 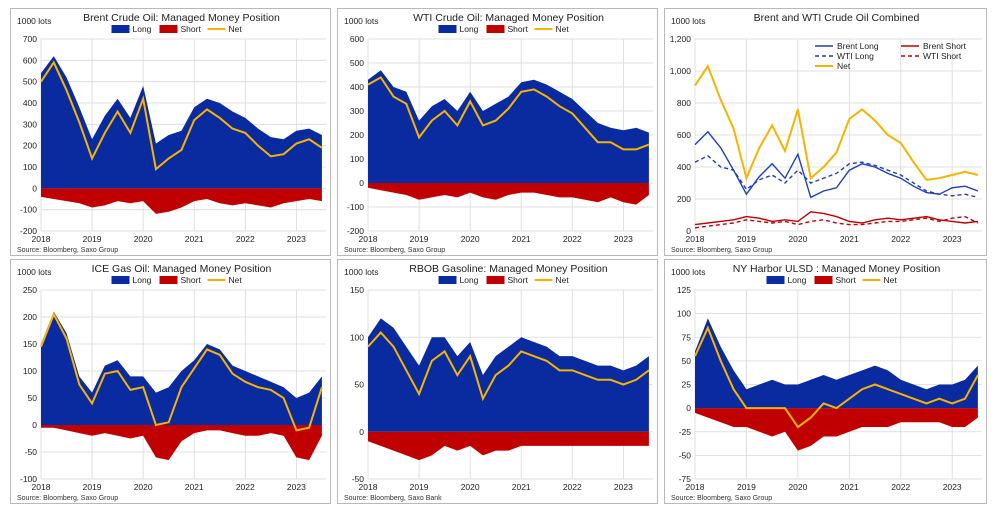 I want to click on chart-title: Brent and WTI Crude Oil Combined, so click(x=837, y=18).